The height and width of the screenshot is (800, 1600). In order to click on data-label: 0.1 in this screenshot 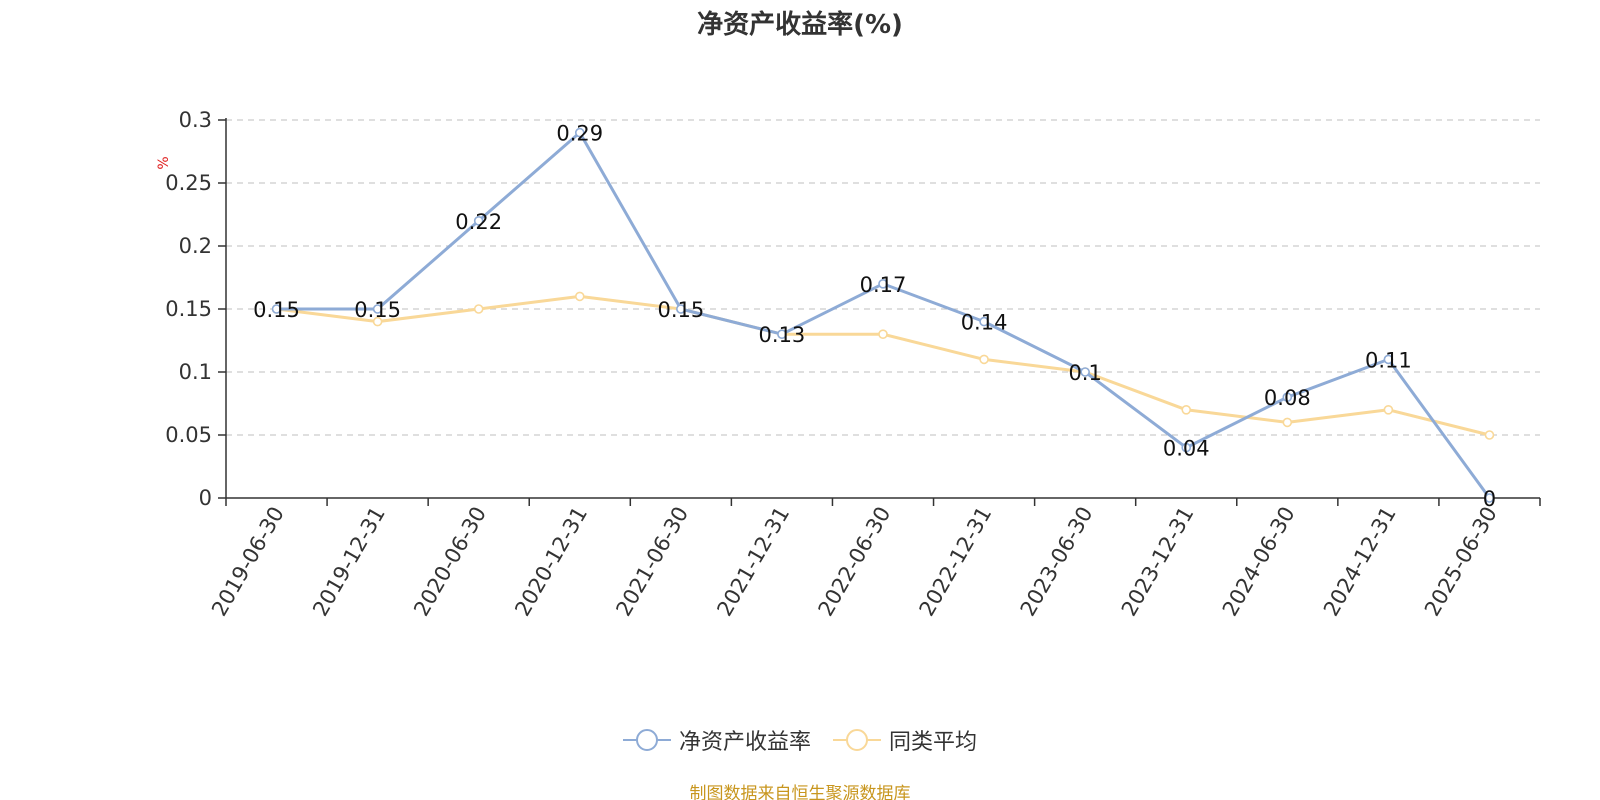, I will do `click(1084, 373)`.